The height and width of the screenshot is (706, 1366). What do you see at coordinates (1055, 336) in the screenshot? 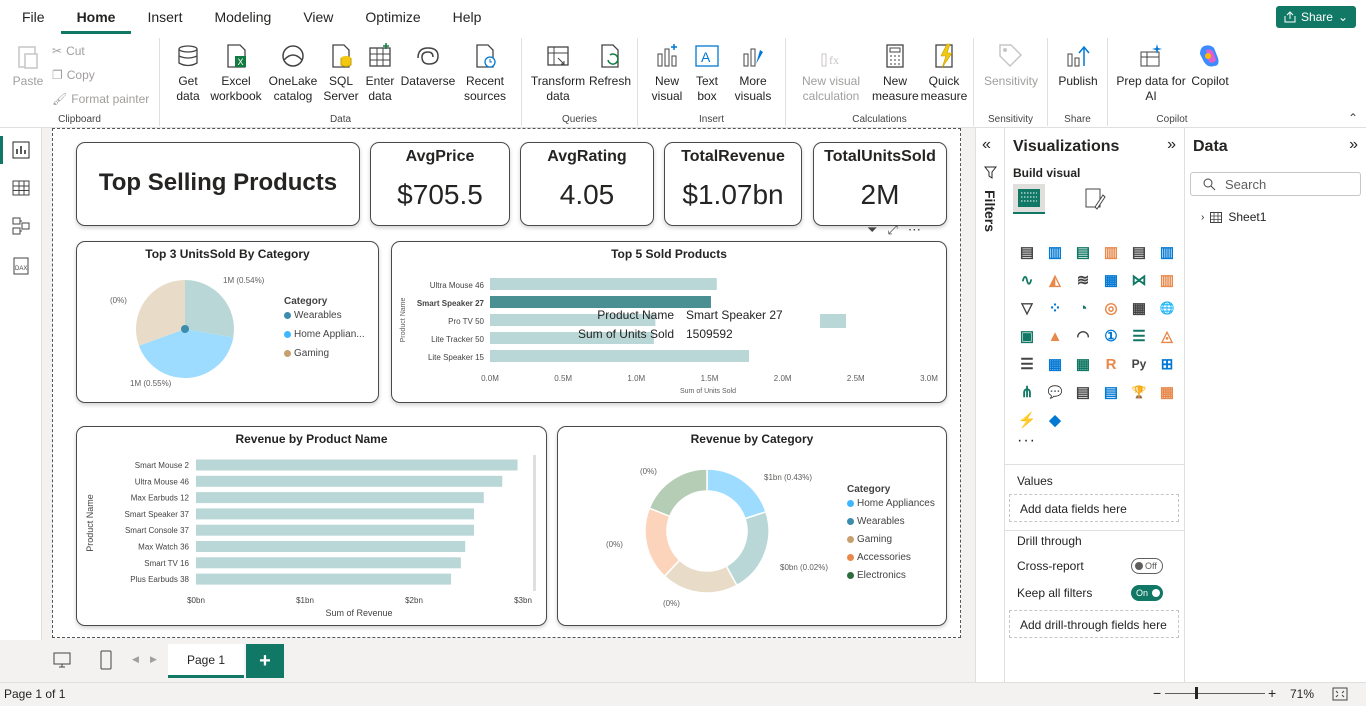
I see `azure-map-visual-icon: ▲` at bounding box center [1055, 336].